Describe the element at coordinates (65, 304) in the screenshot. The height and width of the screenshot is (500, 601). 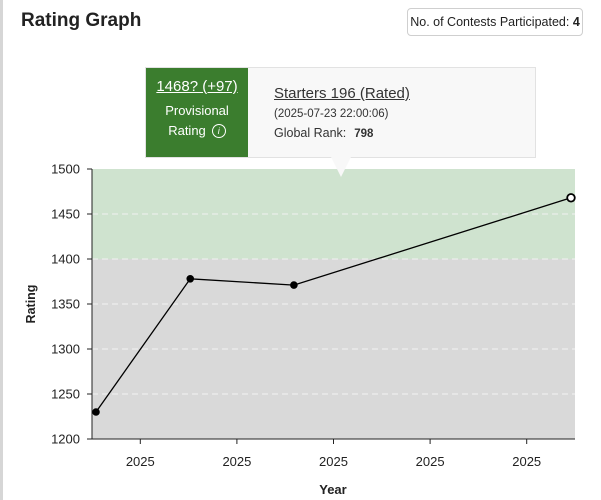
I see `y-tick-label: 1350` at that location.